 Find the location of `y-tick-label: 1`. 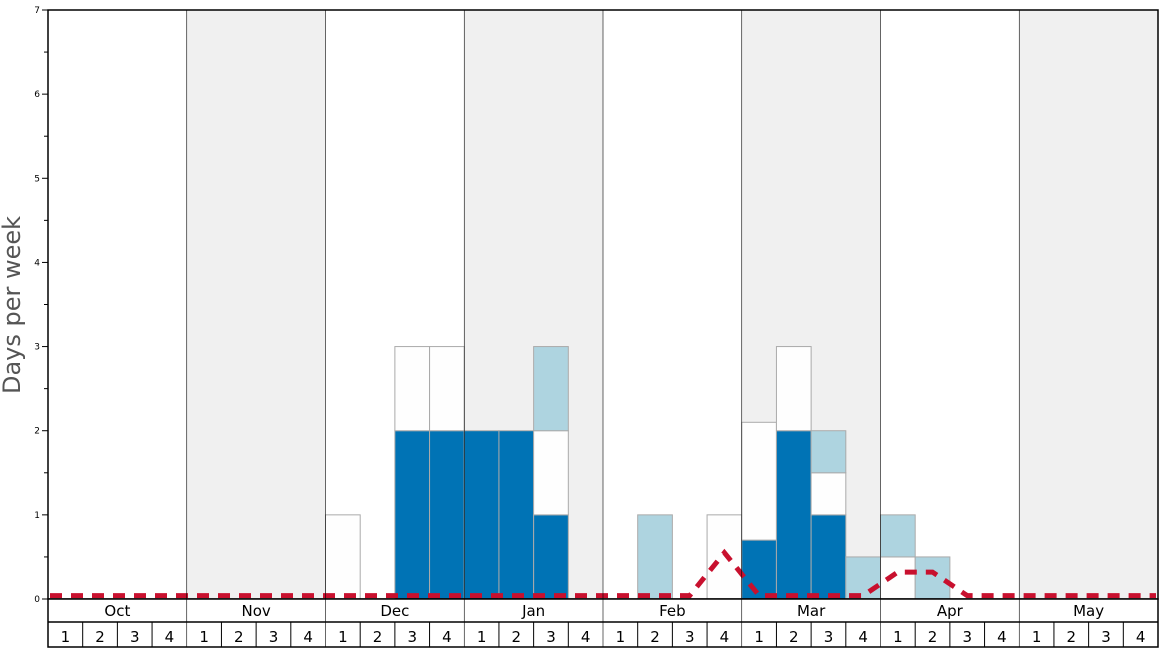

y-tick-label: 1 is located at coordinates (37, 516).